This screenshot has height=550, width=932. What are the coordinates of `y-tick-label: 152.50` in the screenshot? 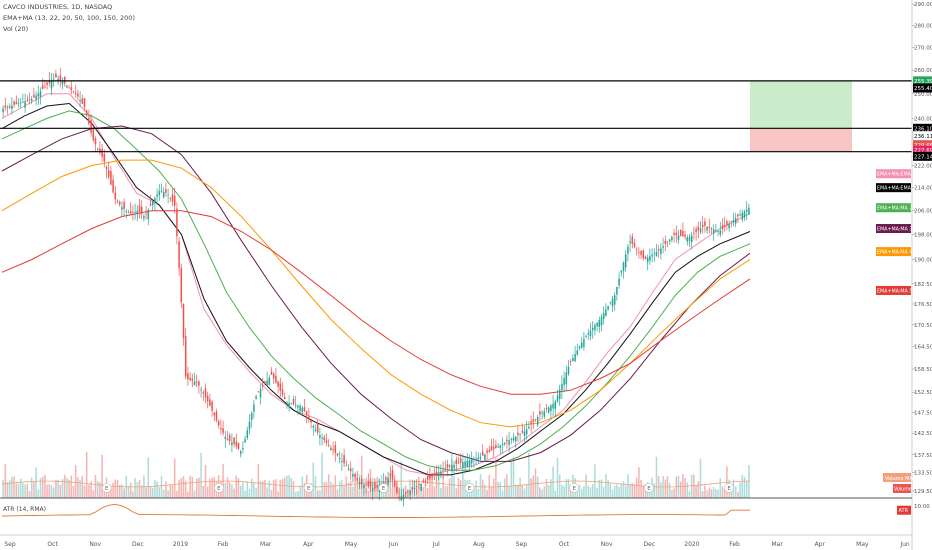 It's located at (923, 393).